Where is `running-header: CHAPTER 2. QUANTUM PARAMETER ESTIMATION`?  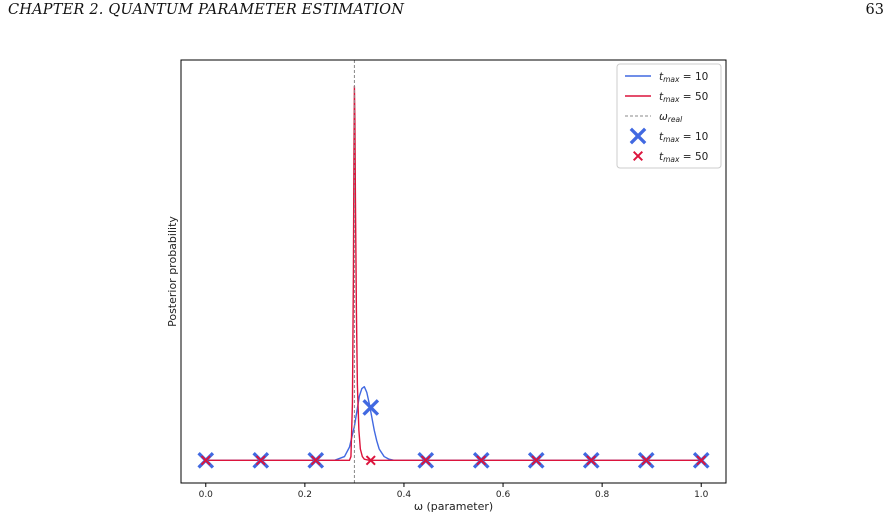 running-header: CHAPTER 2. QUANTUM PARAMETER ESTIMATION is located at coordinates (206, 10).